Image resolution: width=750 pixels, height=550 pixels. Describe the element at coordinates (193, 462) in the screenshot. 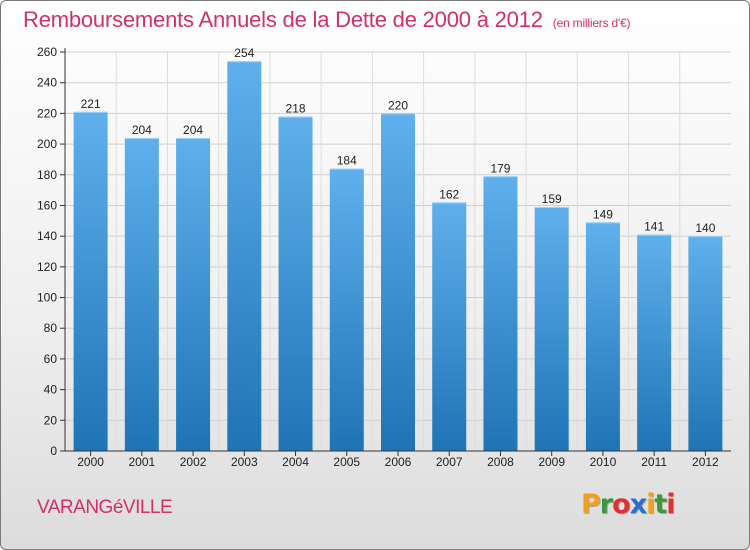

I see `x-tick-label: 2002` at that location.